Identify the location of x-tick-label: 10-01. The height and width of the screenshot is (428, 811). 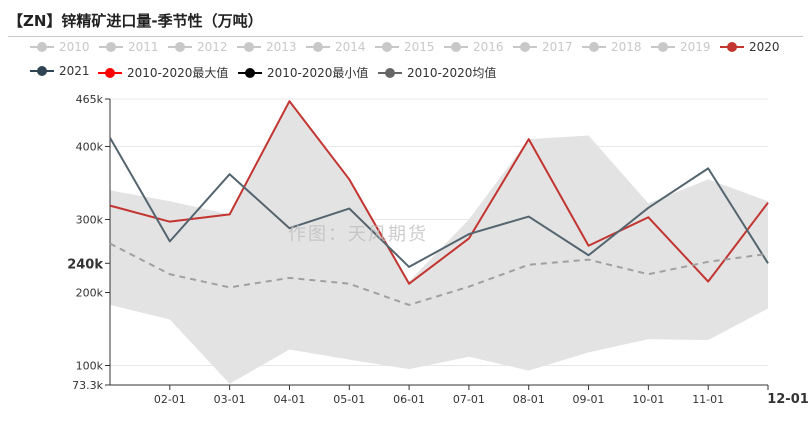
(648, 399).